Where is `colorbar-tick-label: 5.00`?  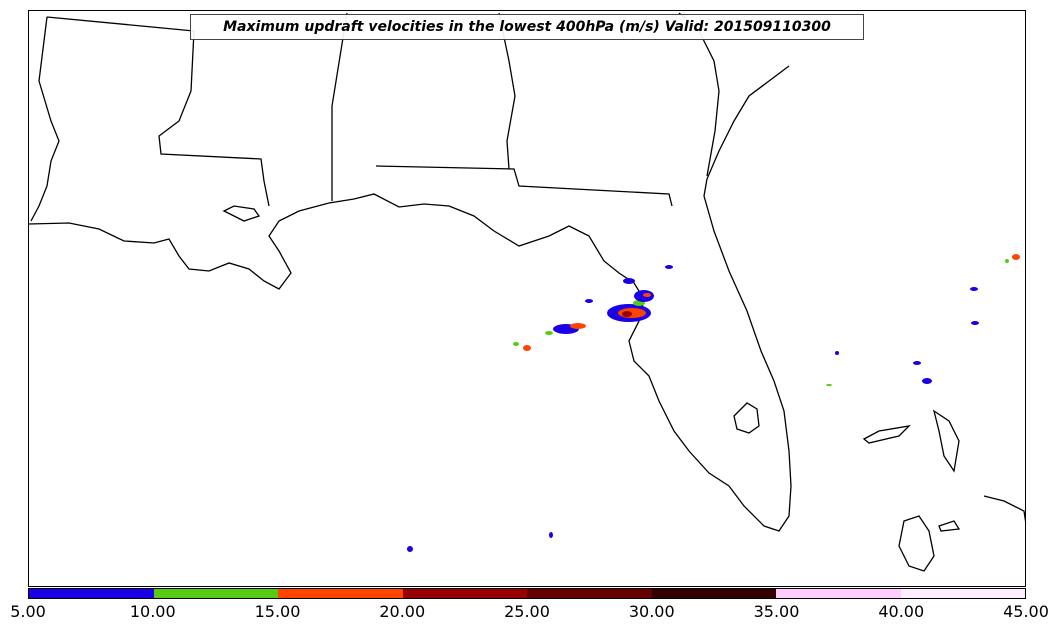
colorbar-tick-label: 5.00 is located at coordinates (28, 611).